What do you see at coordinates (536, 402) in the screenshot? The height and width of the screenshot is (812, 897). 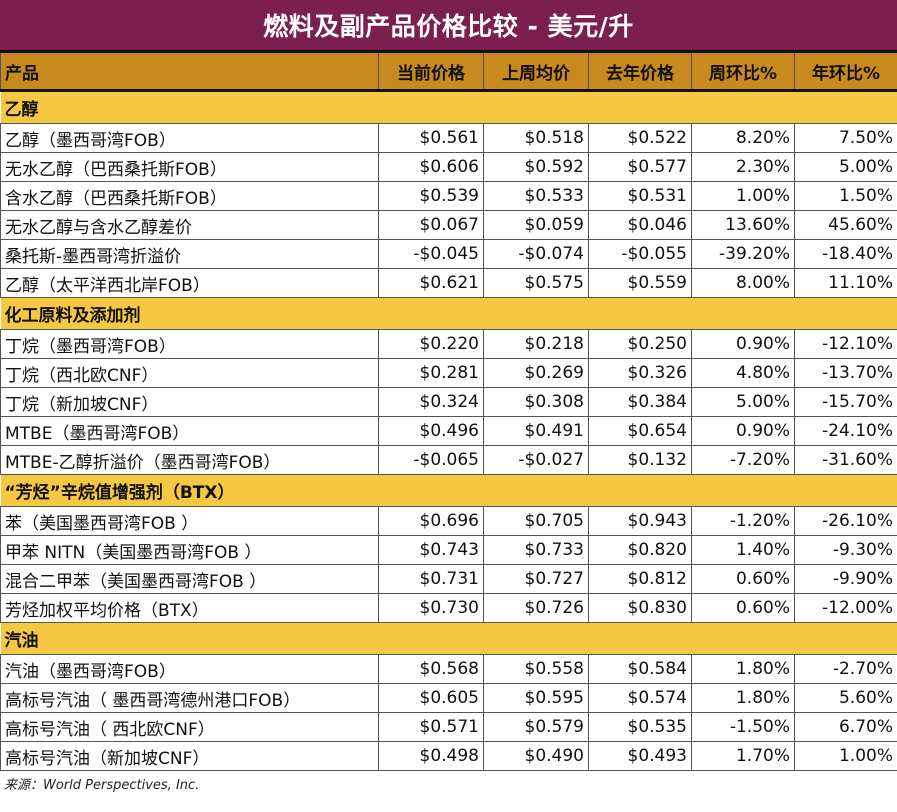 I see `cell-last-week-avg: $0.308` at bounding box center [536, 402].